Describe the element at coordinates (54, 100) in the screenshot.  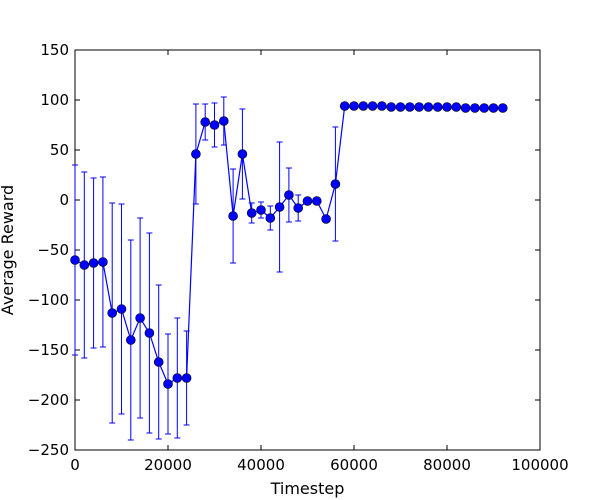
I see `y-tick-label: 100` at that location.